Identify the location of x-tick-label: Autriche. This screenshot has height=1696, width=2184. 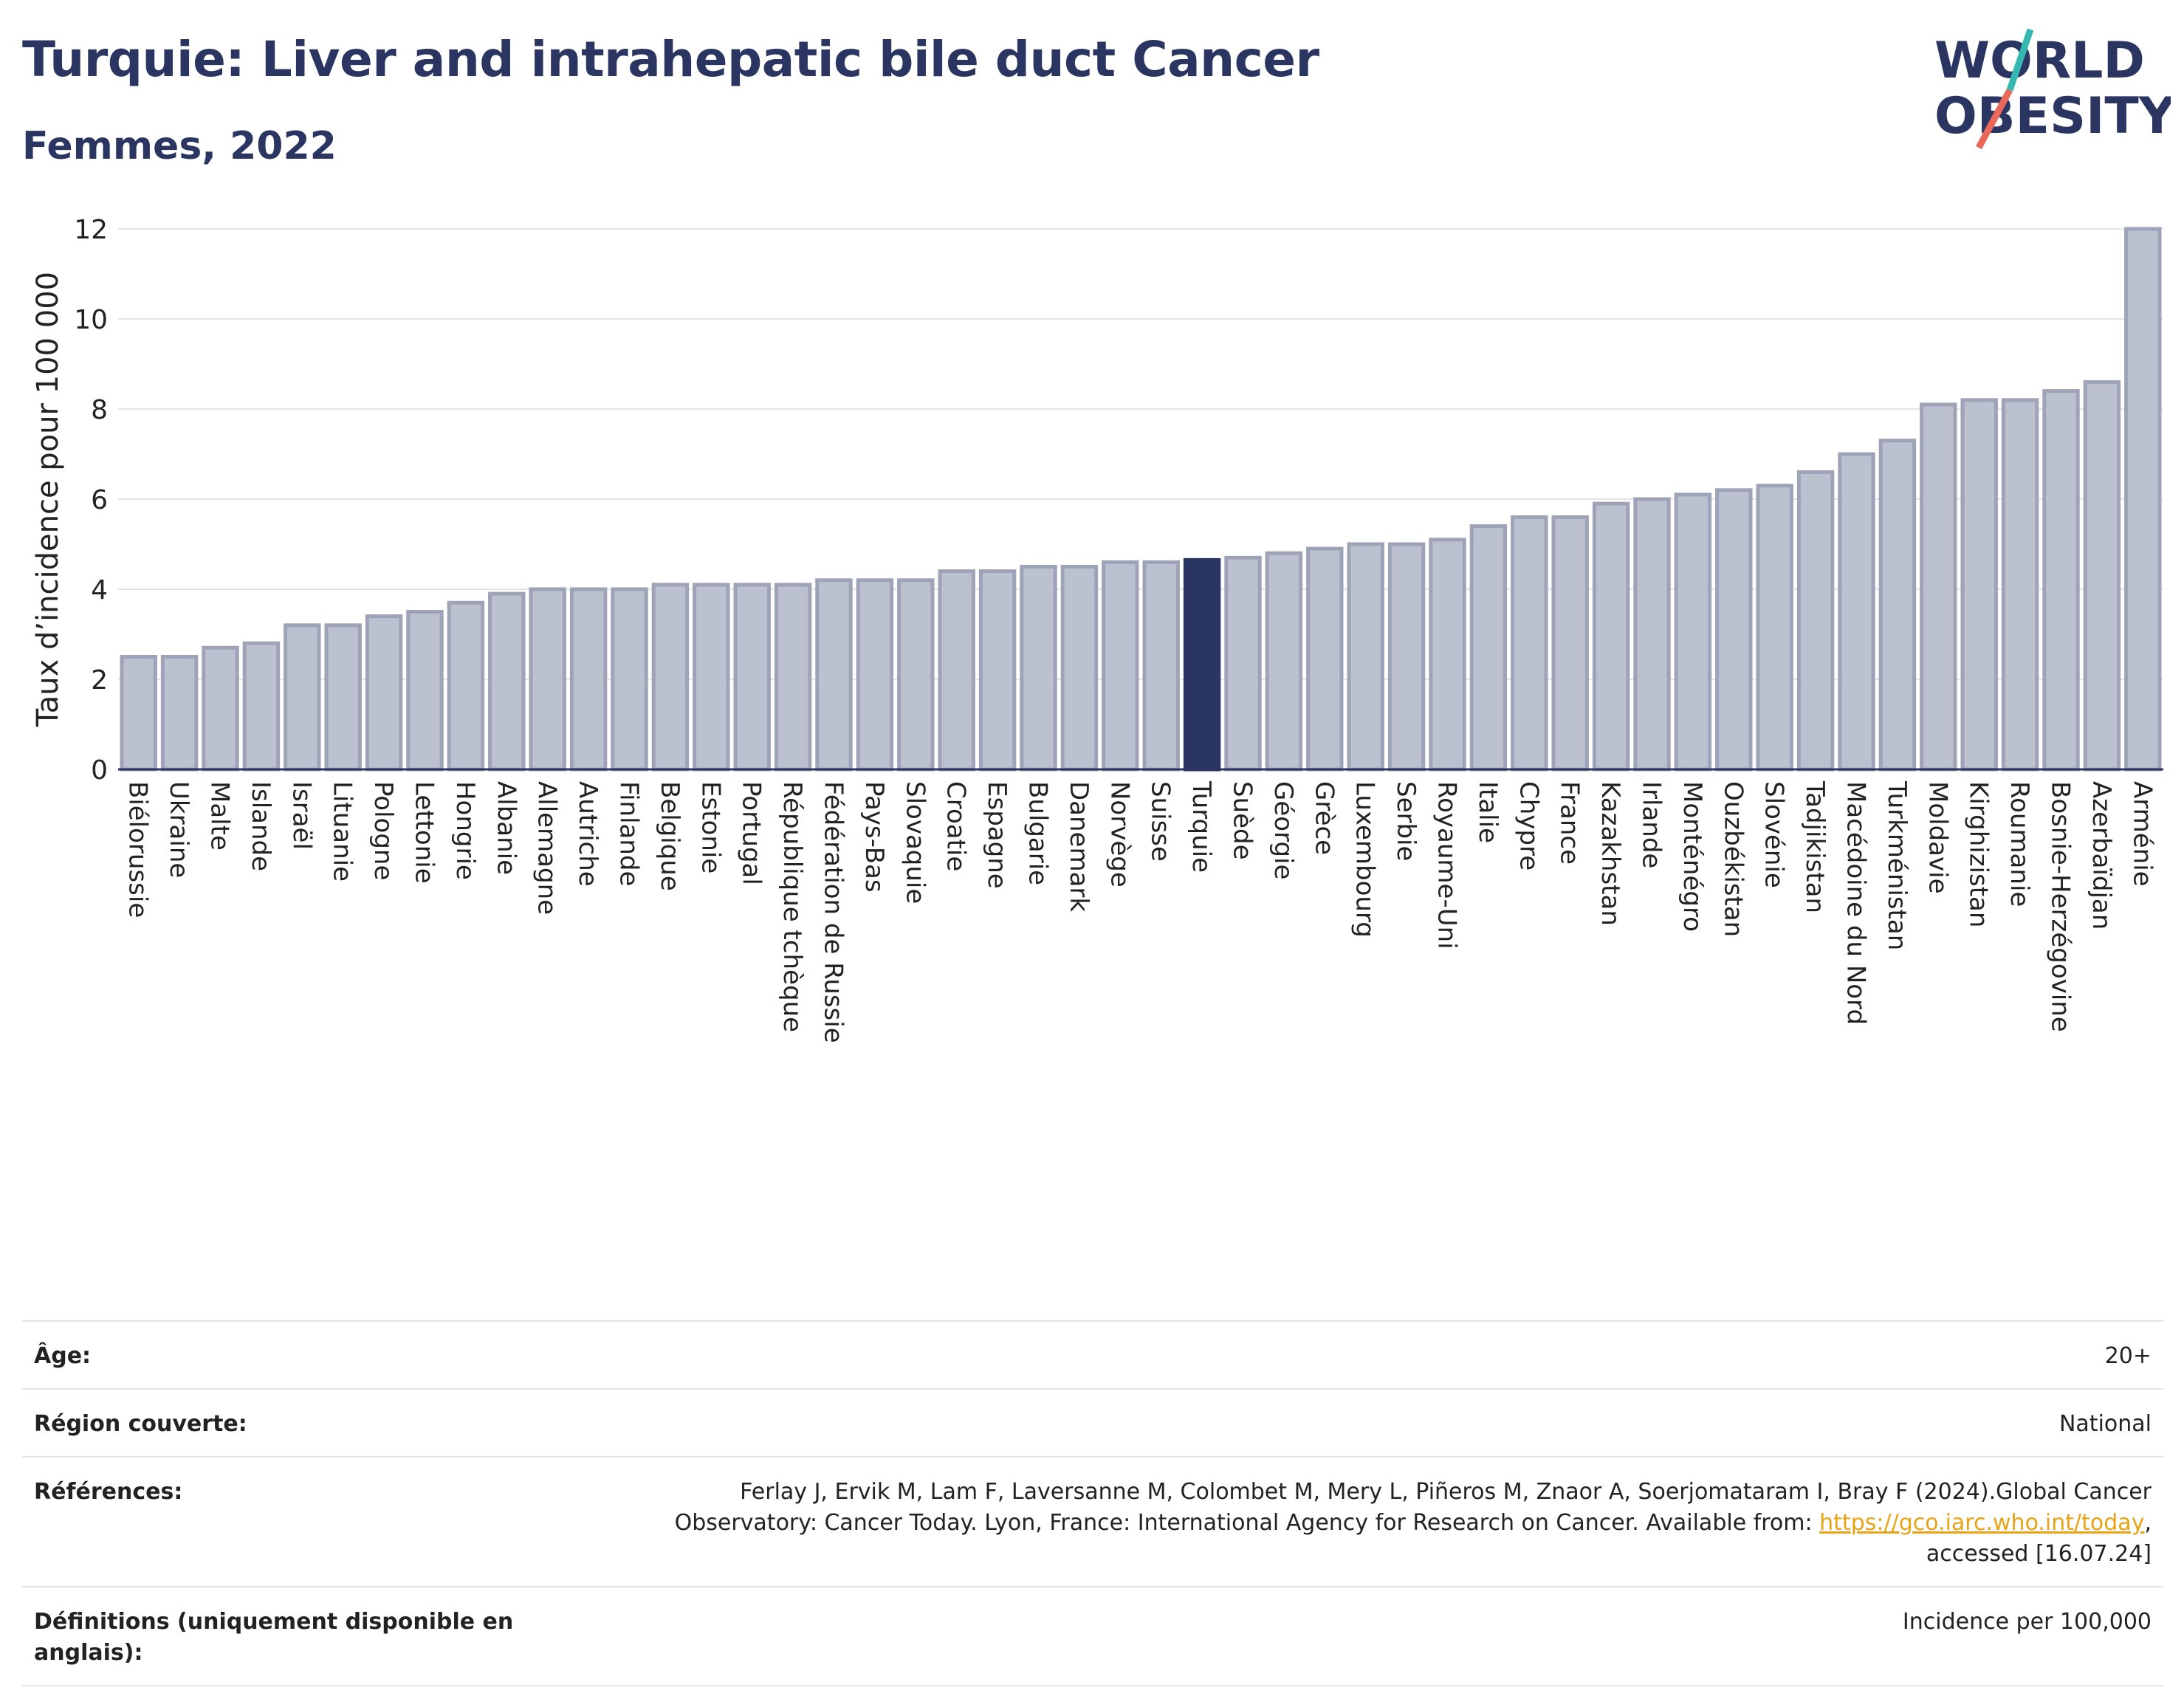
(588, 834).